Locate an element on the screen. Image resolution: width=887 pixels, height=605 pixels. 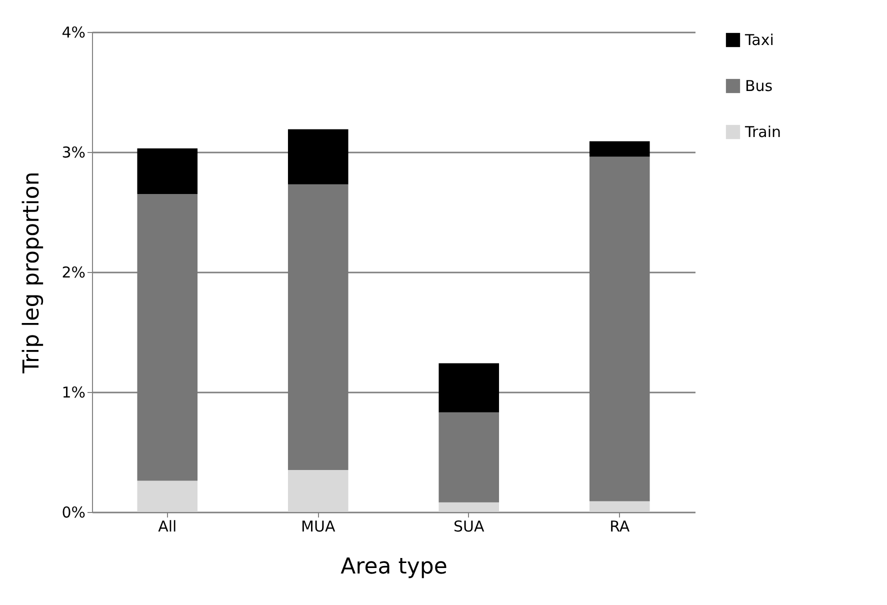
y-tick-label: 0% is located at coordinates (74, 513).